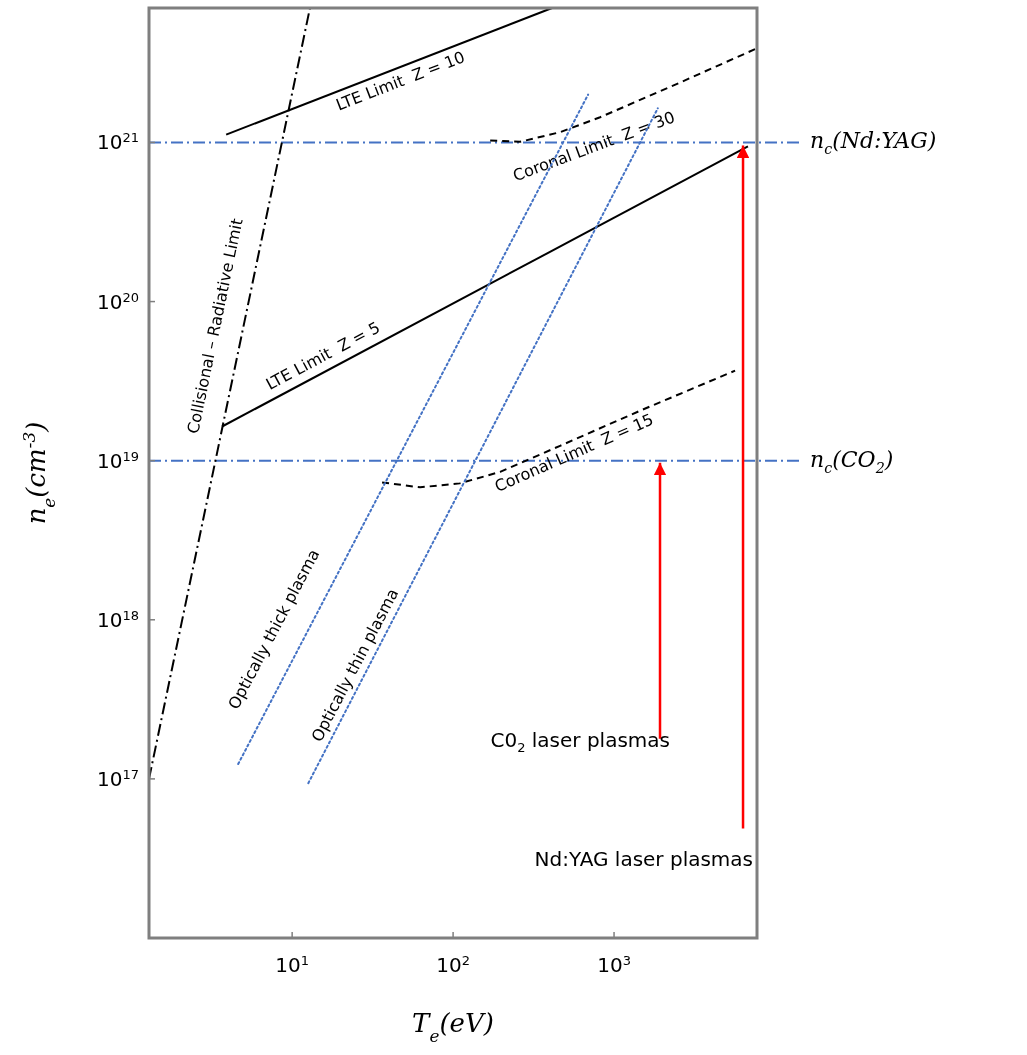  Describe the element at coordinates (118, 142) in the screenshot. I see `y-tick-label: 10$^{21}$` at that location.